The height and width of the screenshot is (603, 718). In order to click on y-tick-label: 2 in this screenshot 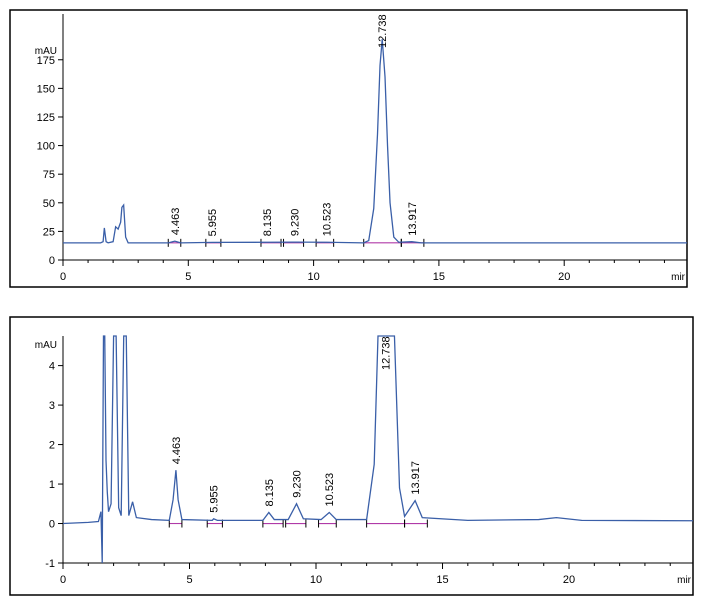, I will do `click(52, 446)`.